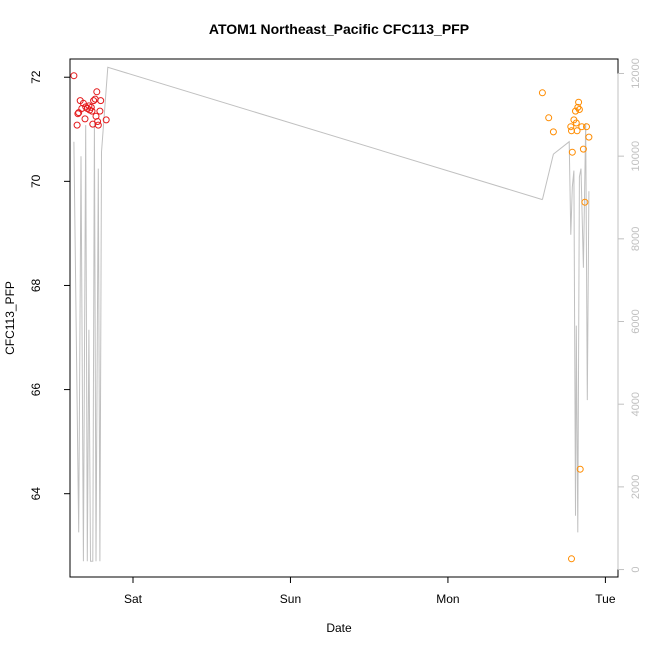 This screenshot has height=650, width=650. Describe the element at coordinates (636, 239) in the screenshot. I see `y2-tick-label: 8000` at that location.